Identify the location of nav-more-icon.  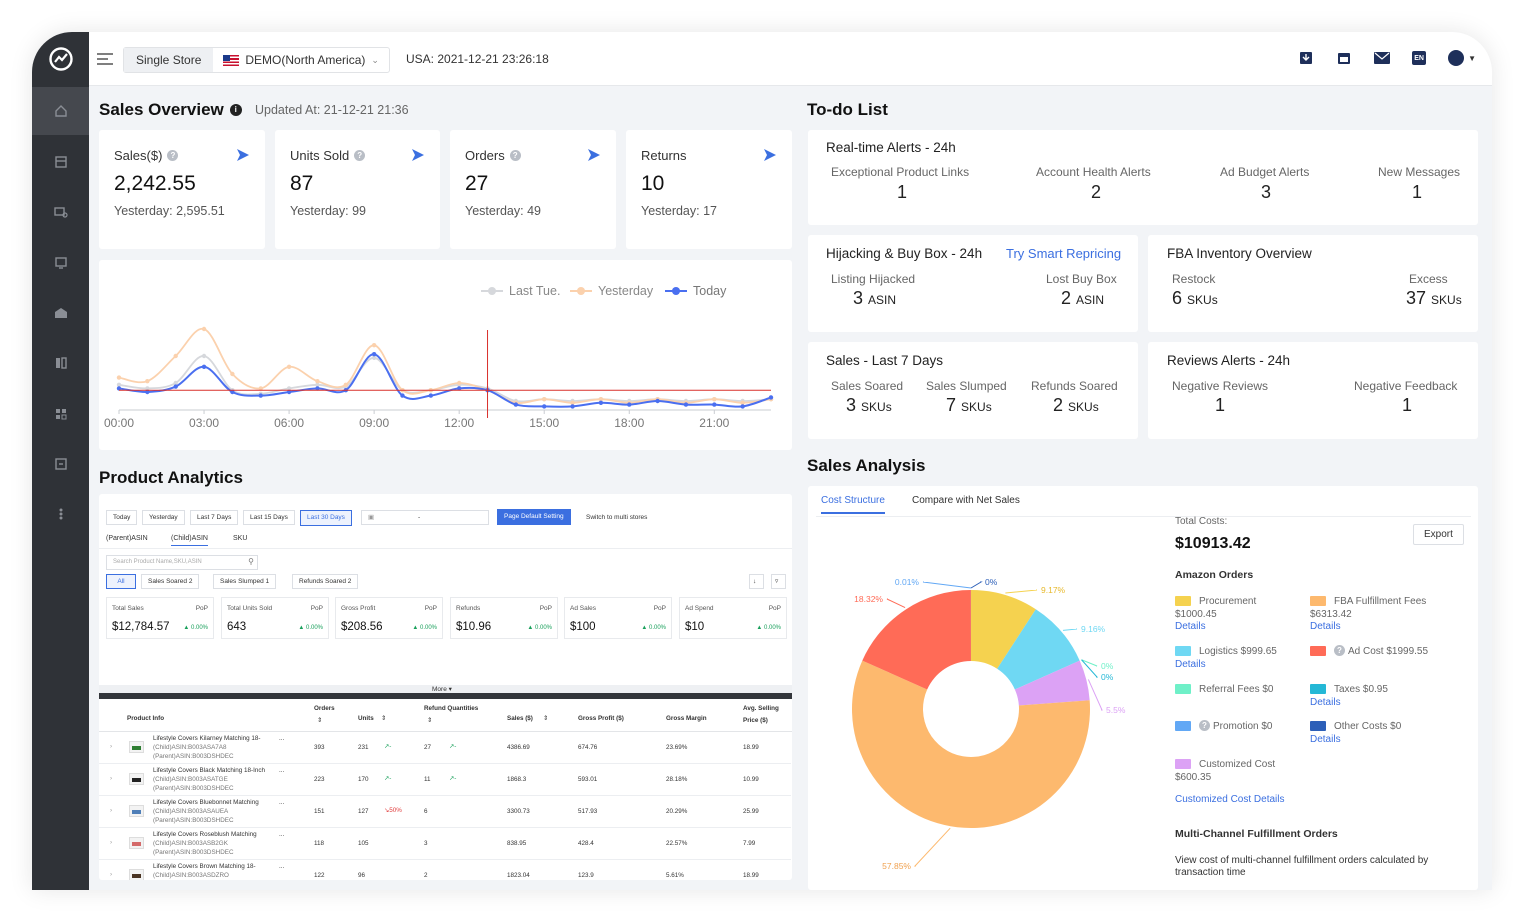
(60, 514).